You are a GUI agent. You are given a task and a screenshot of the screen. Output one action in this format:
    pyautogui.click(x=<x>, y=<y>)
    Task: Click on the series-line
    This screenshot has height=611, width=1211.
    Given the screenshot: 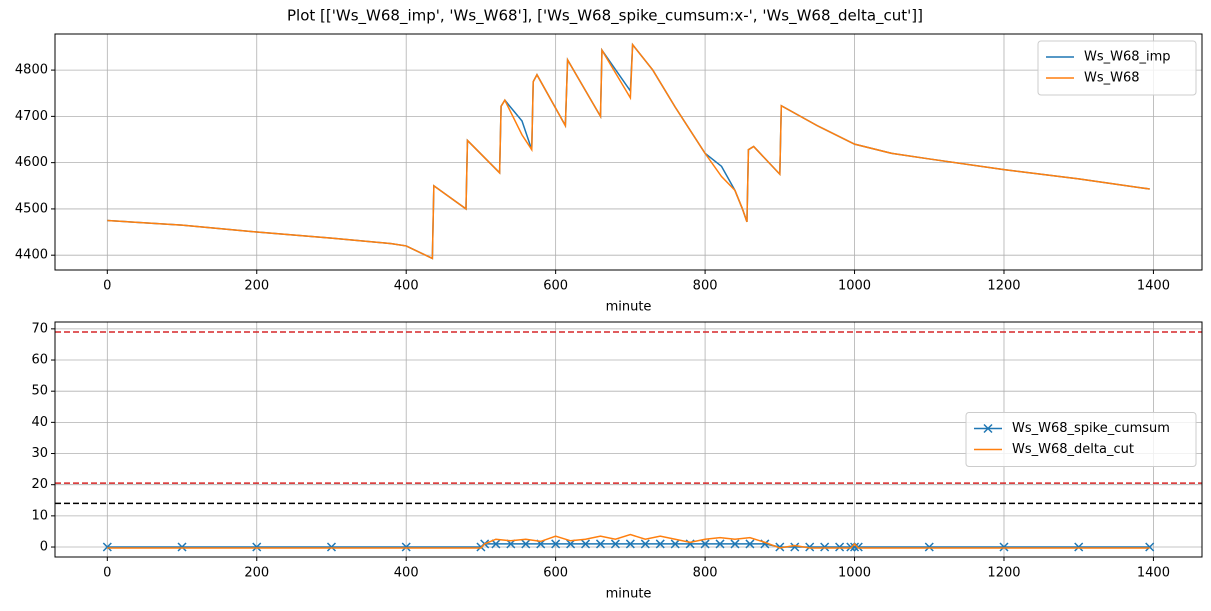 What is the action you would take?
    pyautogui.click(x=628, y=541)
    